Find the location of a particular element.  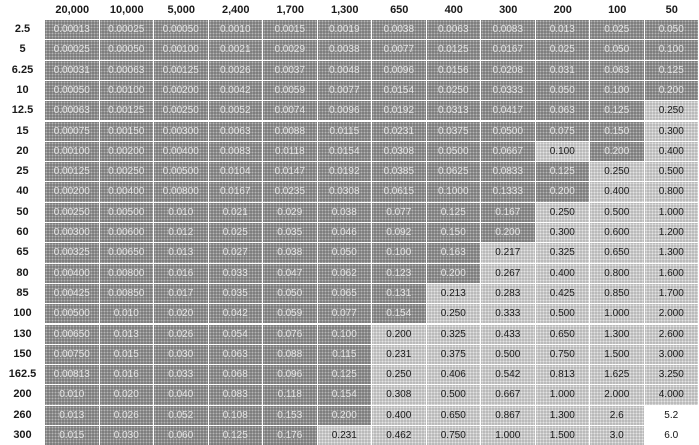

column-header: 10,000 is located at coordinates (127, 10).